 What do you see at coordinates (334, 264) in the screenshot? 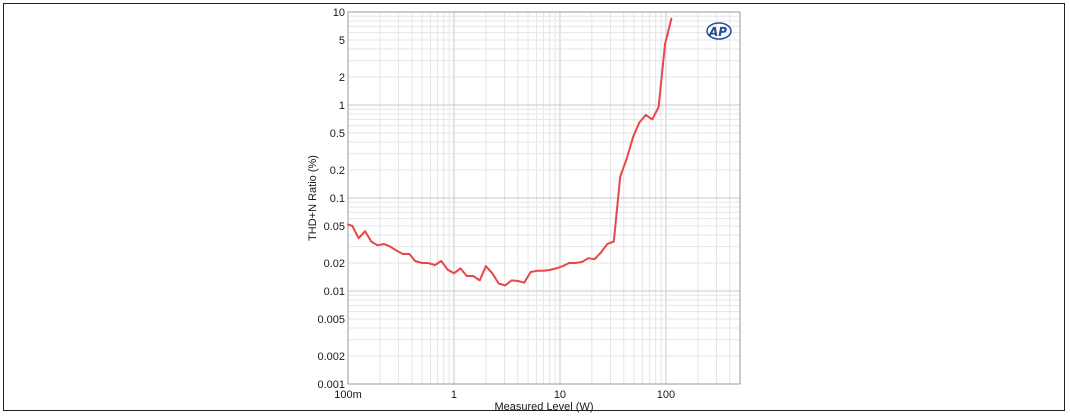
I see `y-tick-label: 0.02` at bounding box center [334, 264].